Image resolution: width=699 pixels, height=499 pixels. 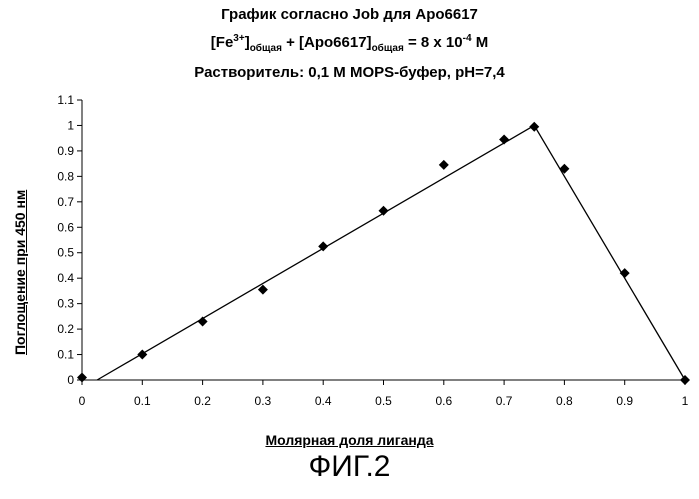 I want to click on x-tick-label: 0.9, so click(x=624, y=401).